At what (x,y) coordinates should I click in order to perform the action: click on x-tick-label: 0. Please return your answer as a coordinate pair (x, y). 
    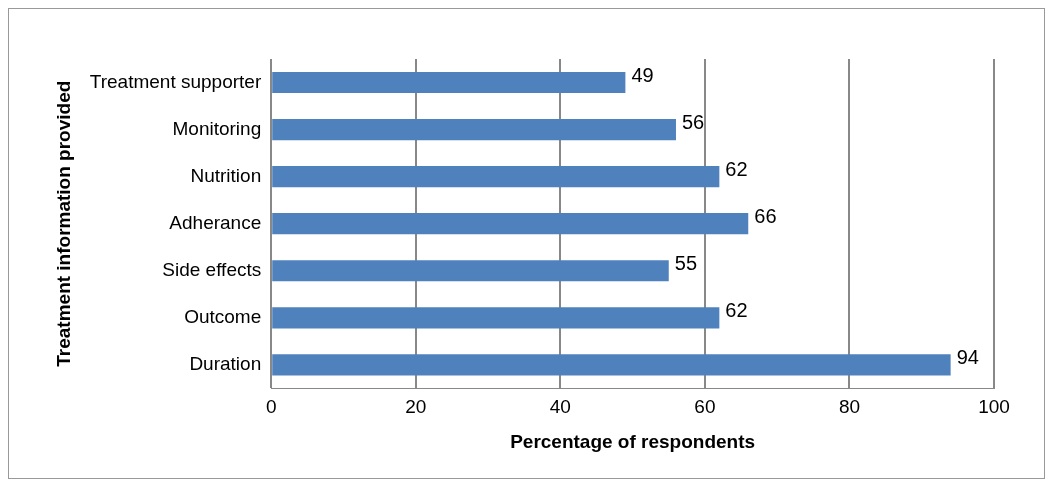
    Looking at the image, I should click on (271, 407).